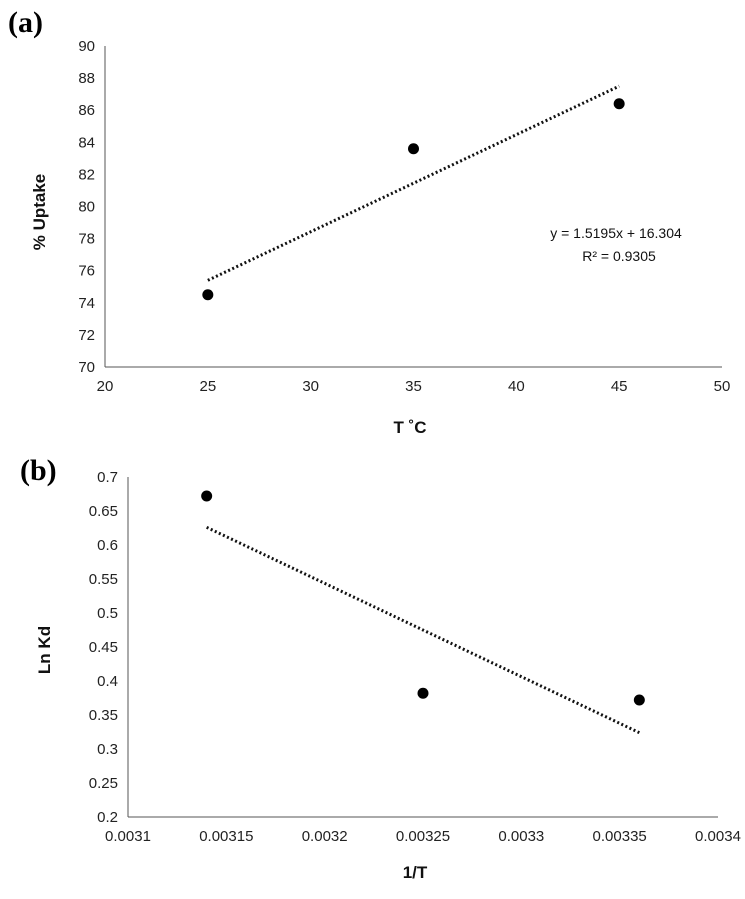  What do you see at coordinates (103, 647) in the screenshot?
I see `chart-b-y-tick-label: 0.45` at bounding box center [103, 647].